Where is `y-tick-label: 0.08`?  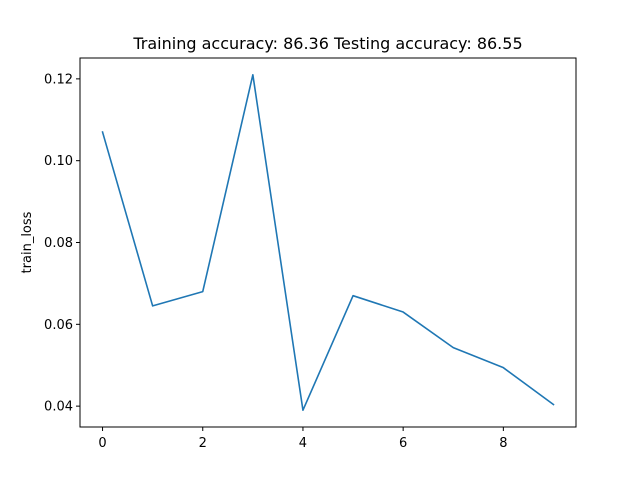 y-tick-label: 0.08 is located at coordinates (58, 243).